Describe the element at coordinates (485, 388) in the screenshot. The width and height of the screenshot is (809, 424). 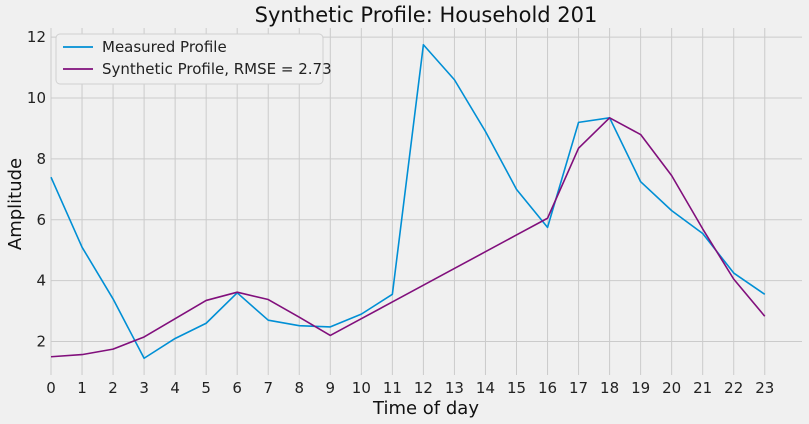
I see `x-tick-label: 14` at that location.